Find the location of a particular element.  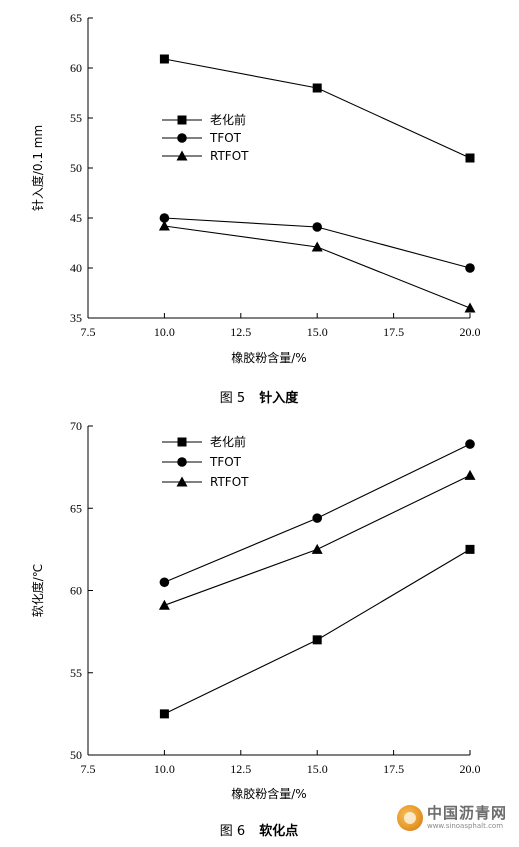

c1-legend-marker-rtfot is located at coordinates (182, 155).